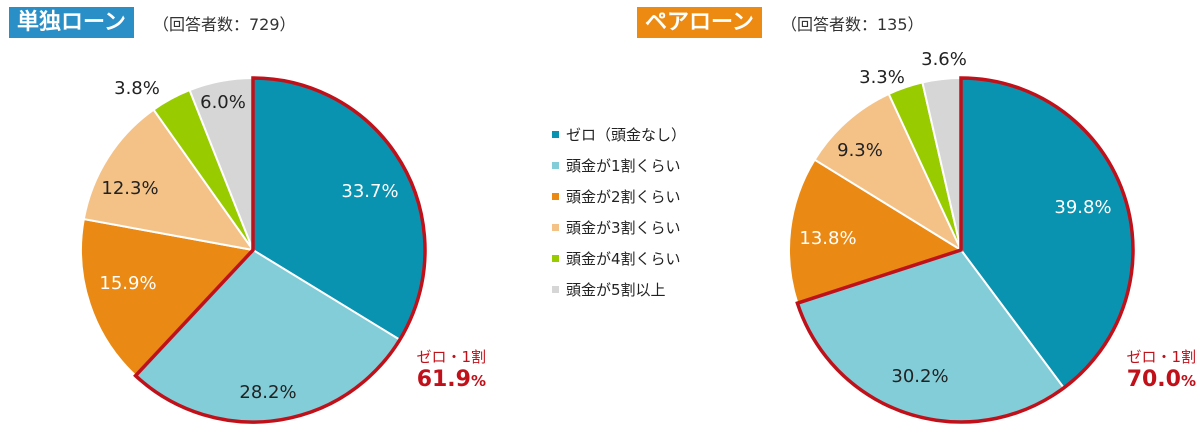 The image size is (1200, 437). I want to click on slice-value-label: 3.8%, so click(137, 88).